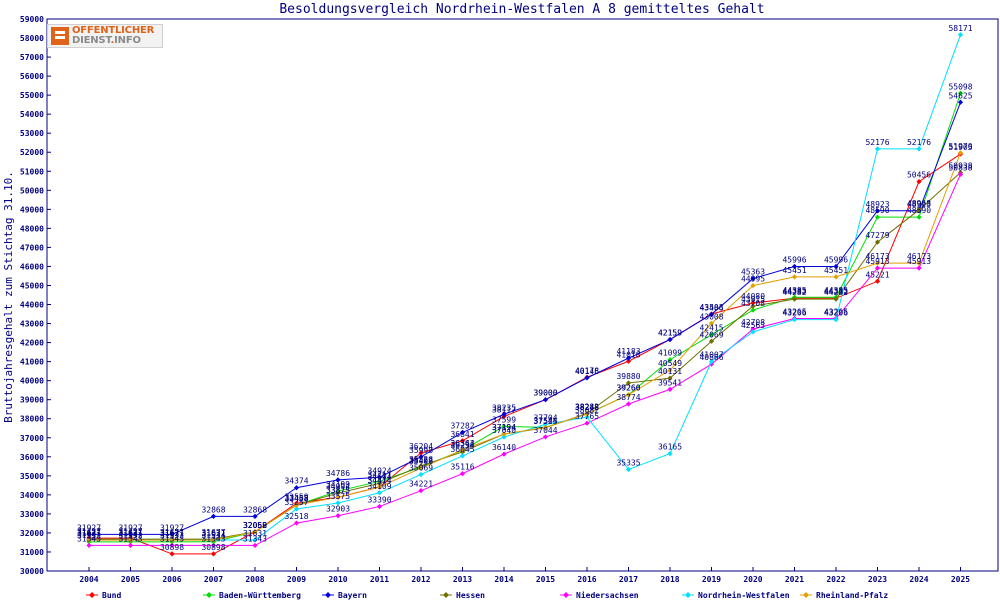 This screenshot has width=1000, height=600. I want to click on data-label: 38248, so click(587, 407).